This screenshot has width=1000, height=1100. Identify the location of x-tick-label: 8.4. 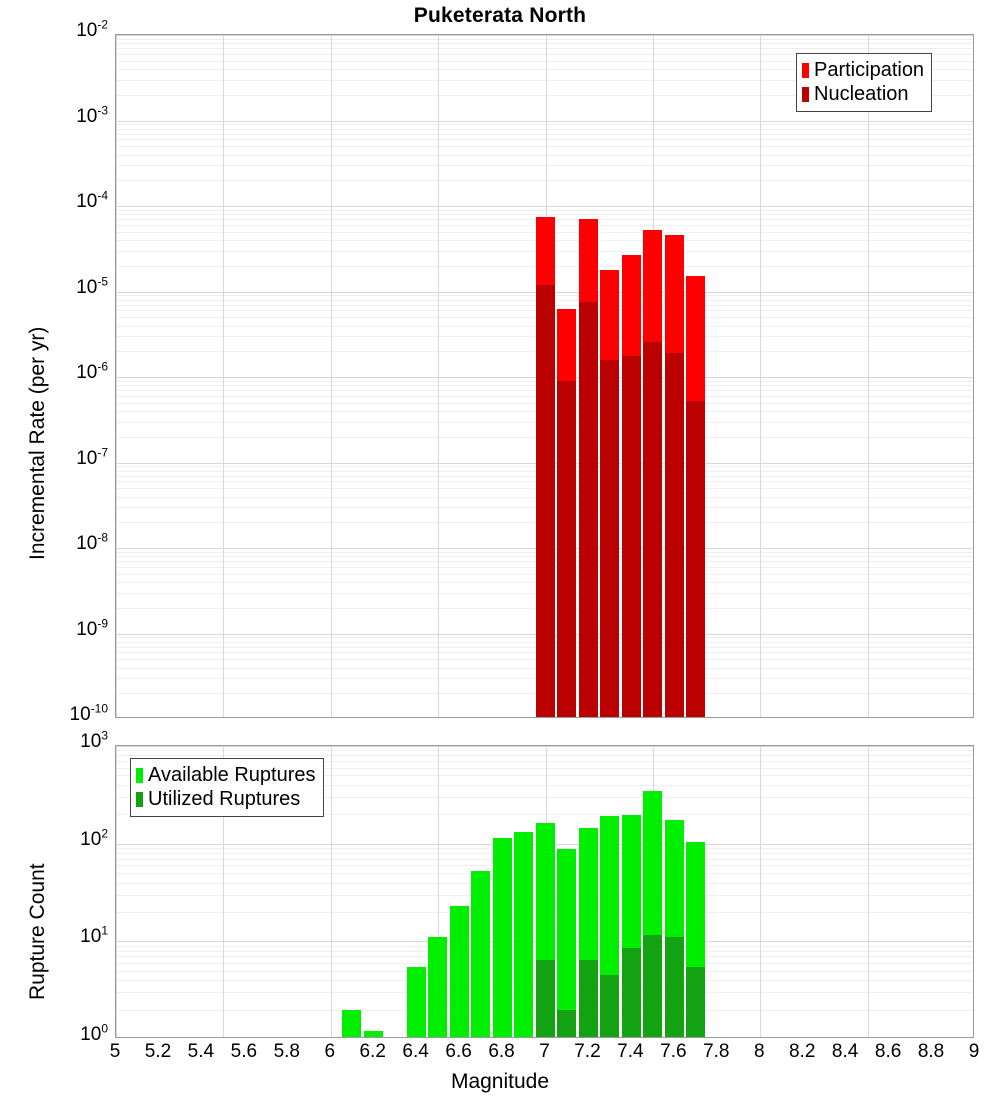
(845, 1051).